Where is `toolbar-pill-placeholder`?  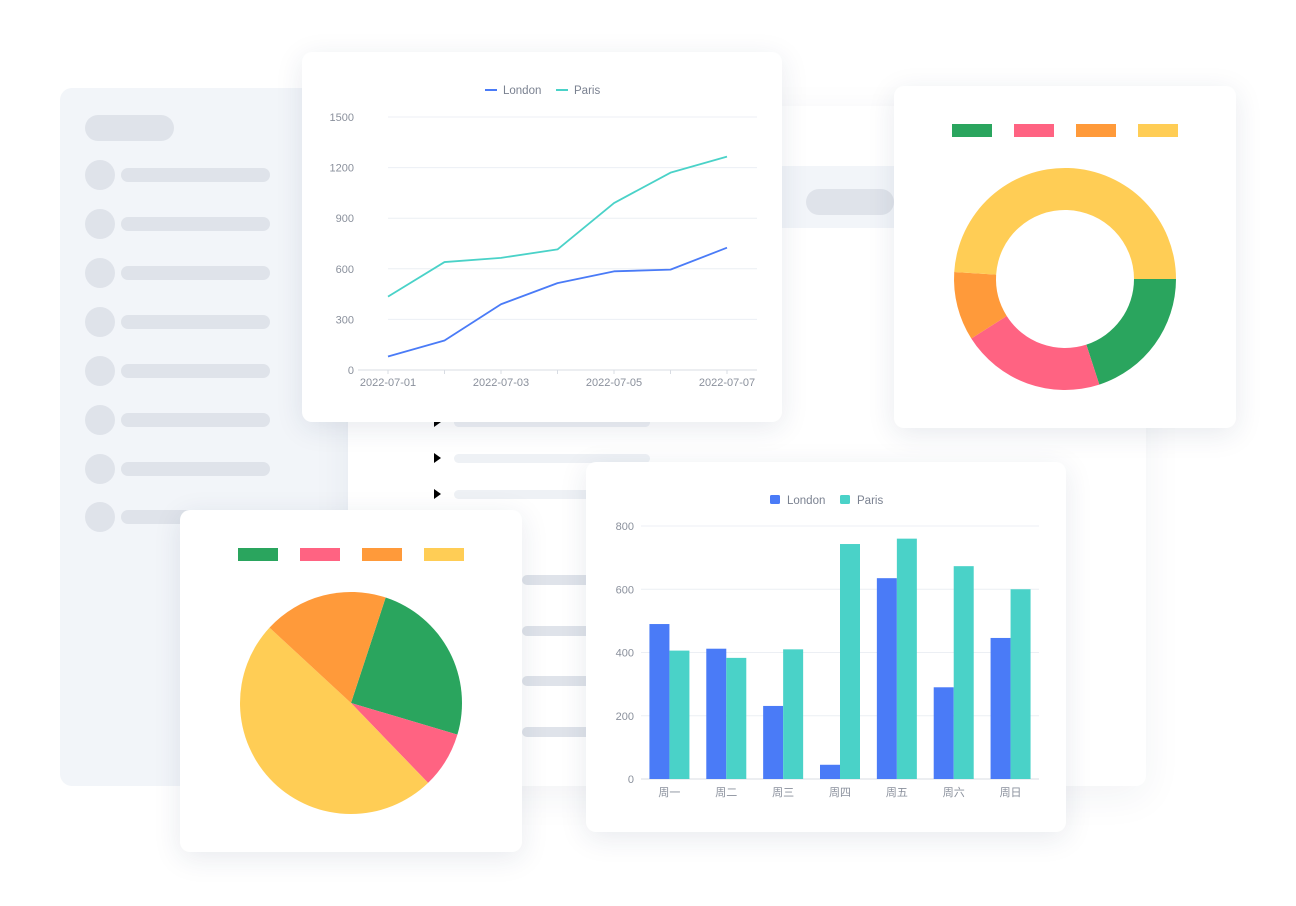
toolbar-pill-placeholder is located at coordinates (850, 202).